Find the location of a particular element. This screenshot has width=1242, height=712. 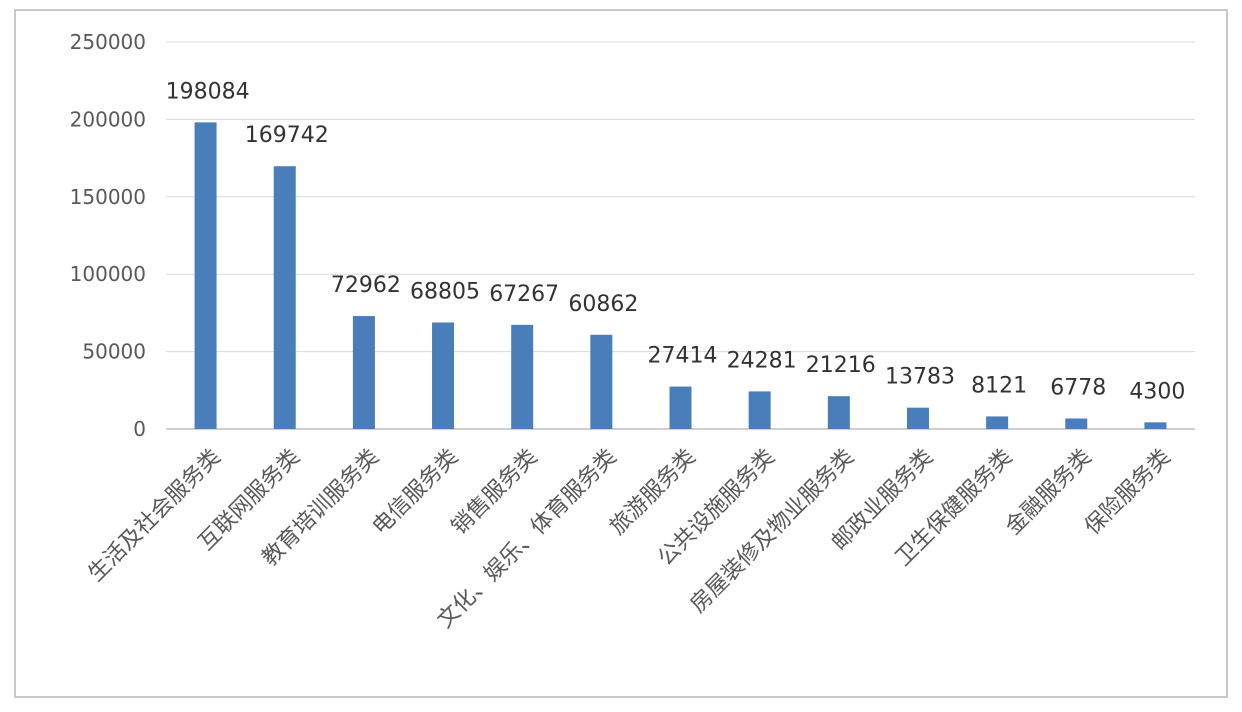

data-label-1: 169742 is located at coordinates (287, 135).